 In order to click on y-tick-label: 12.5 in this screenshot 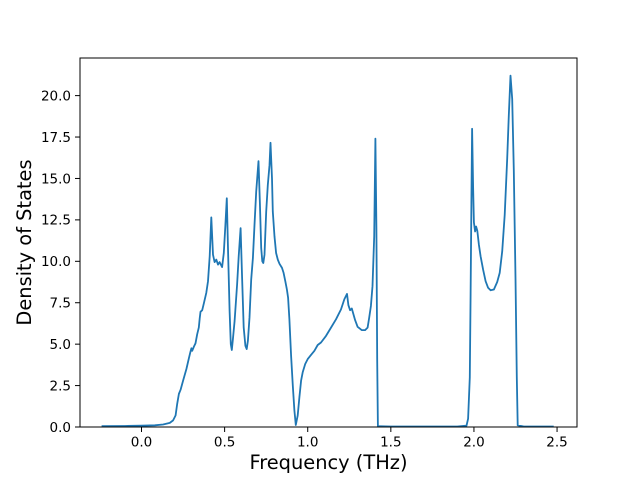, I will do `click(56, 221)`.